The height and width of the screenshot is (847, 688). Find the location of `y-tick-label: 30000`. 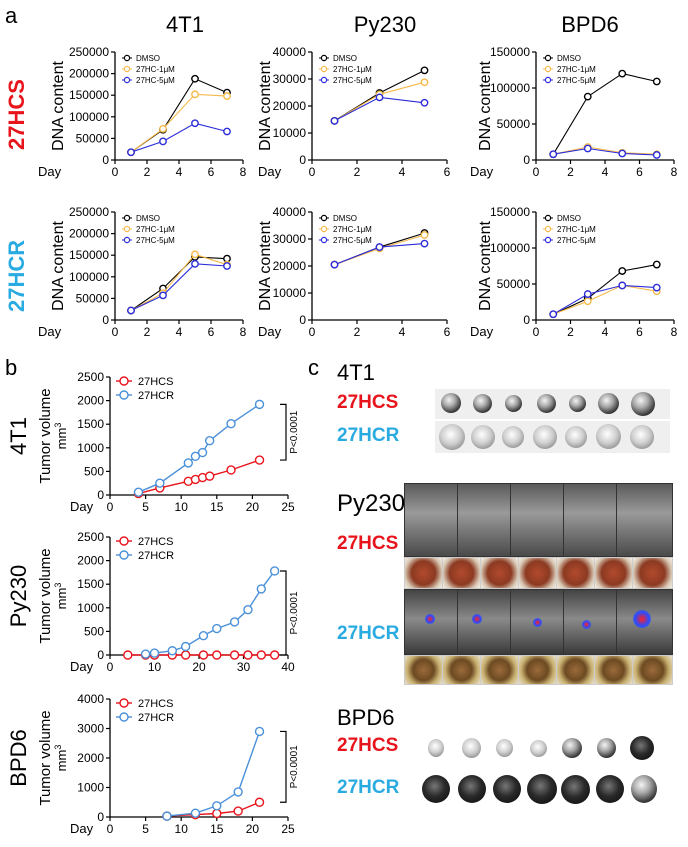

y-tick-label: 30000 is located at coordinates (290, 79).